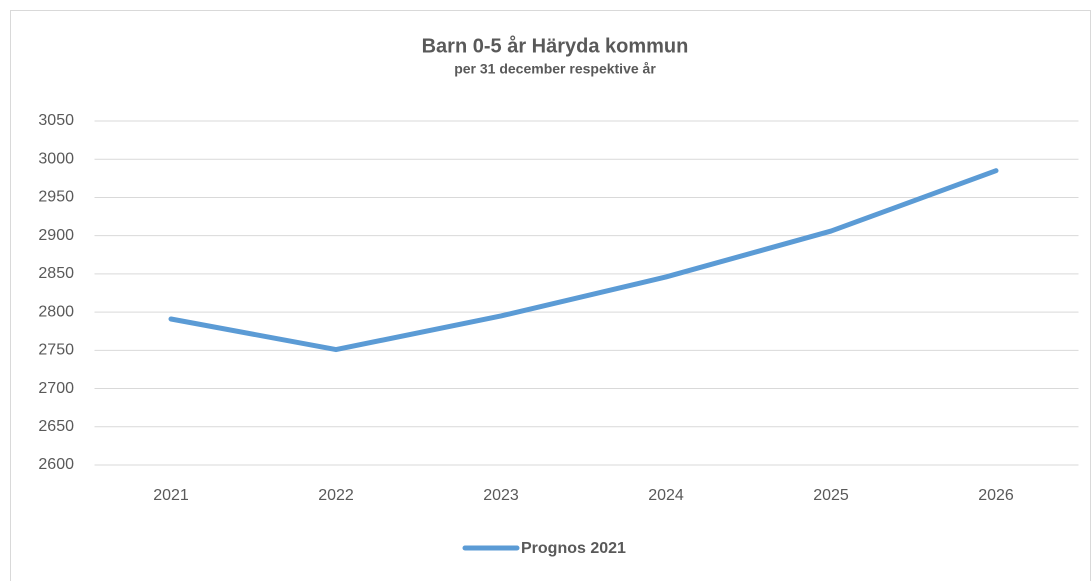  What do you see at coordinates (501, 495) in the screenshot?
I see `x-tick-label: 2023` at bounding box center [501, 495].